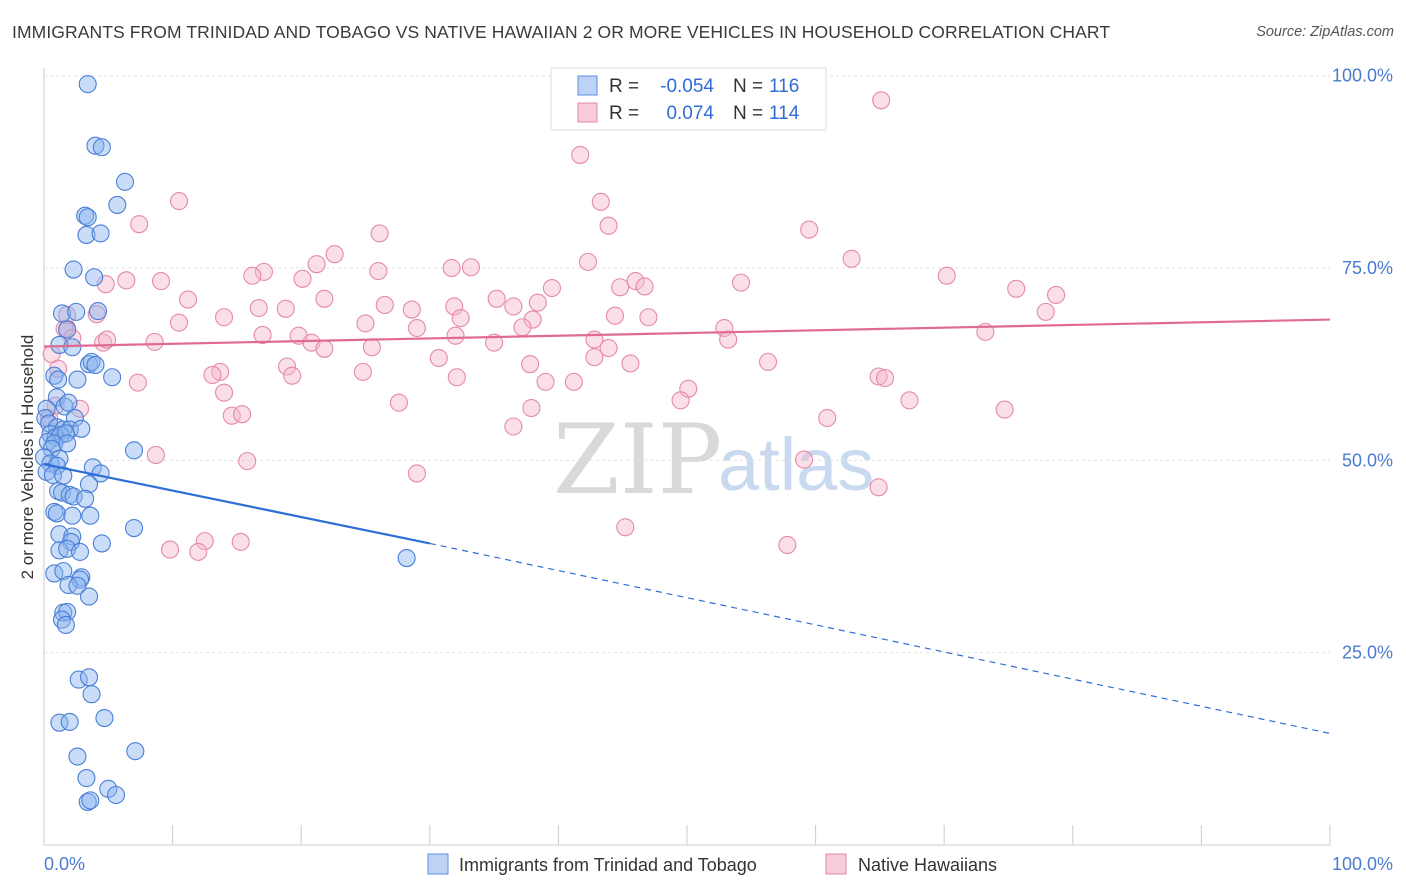  Describe the element at coordinates (713, 460) in the screenshot. I see `watermark: ZIP atlas` at that location.